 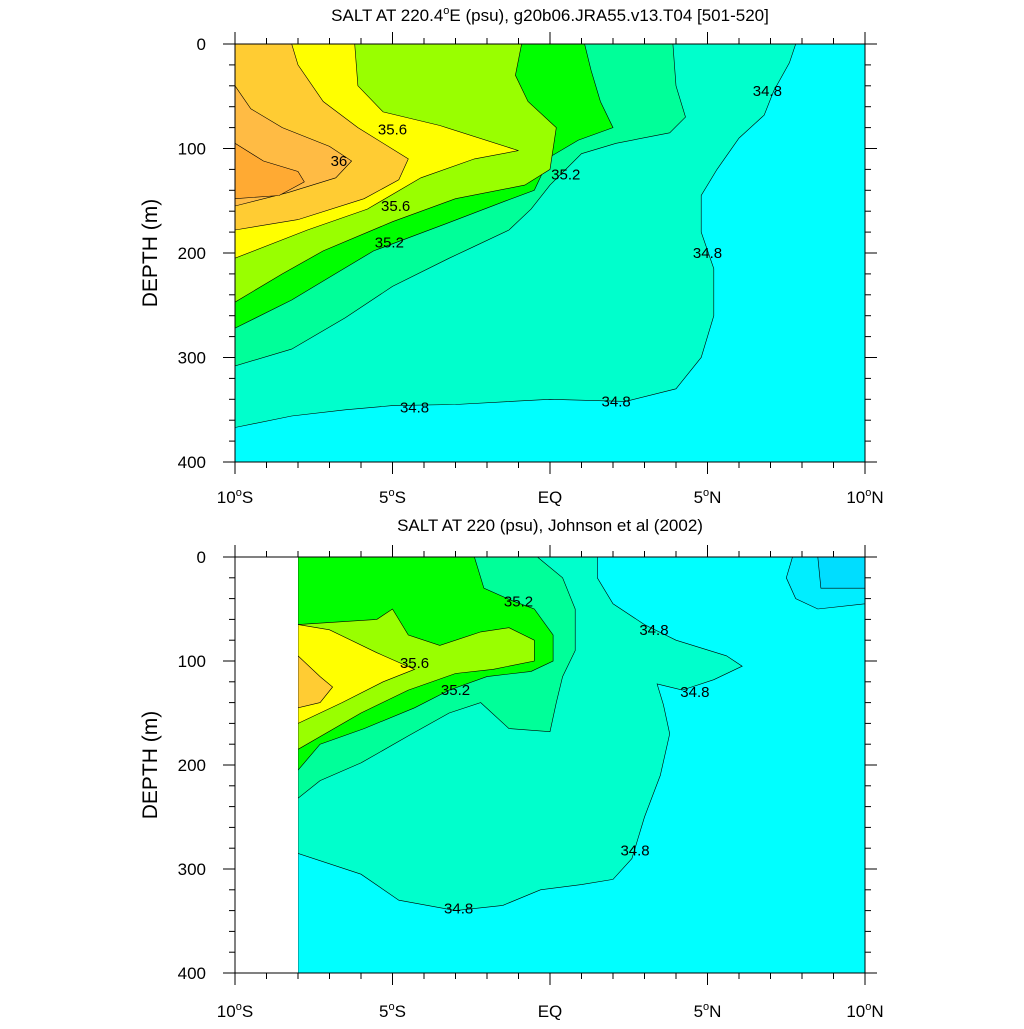 I want to click on contour-region-34.2, so click(x=841, y=573).